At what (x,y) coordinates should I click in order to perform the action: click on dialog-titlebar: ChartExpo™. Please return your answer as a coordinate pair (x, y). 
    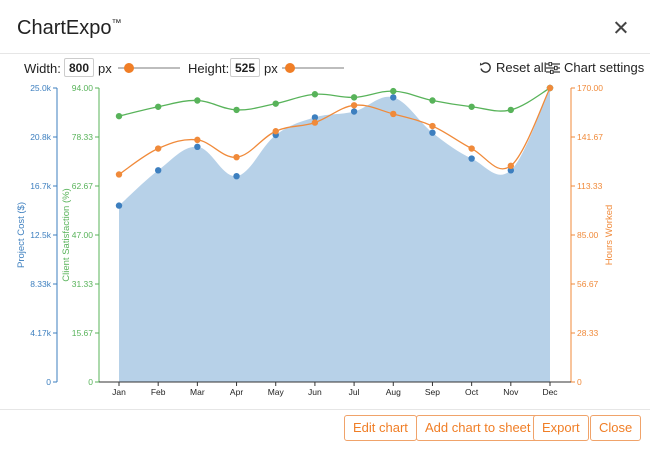
    Looking at the image, I should click on (325, 27).